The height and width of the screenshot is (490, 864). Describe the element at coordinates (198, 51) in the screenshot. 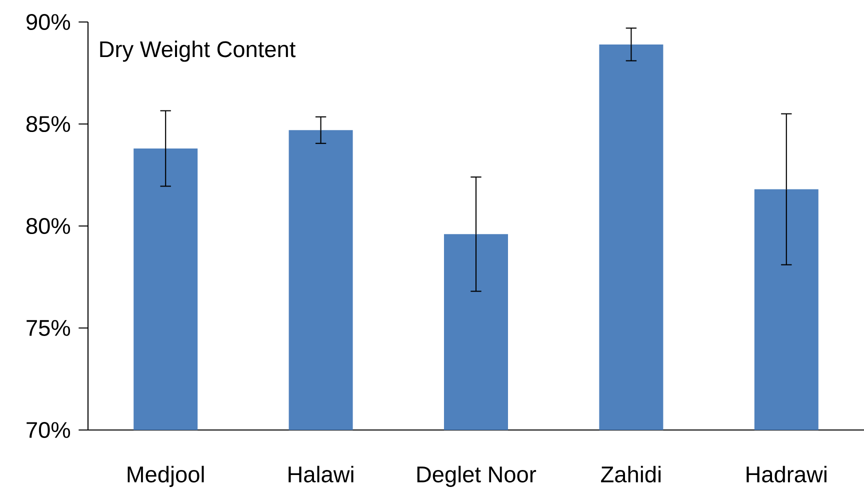

I see `text: Dry Weight Content` at that location.